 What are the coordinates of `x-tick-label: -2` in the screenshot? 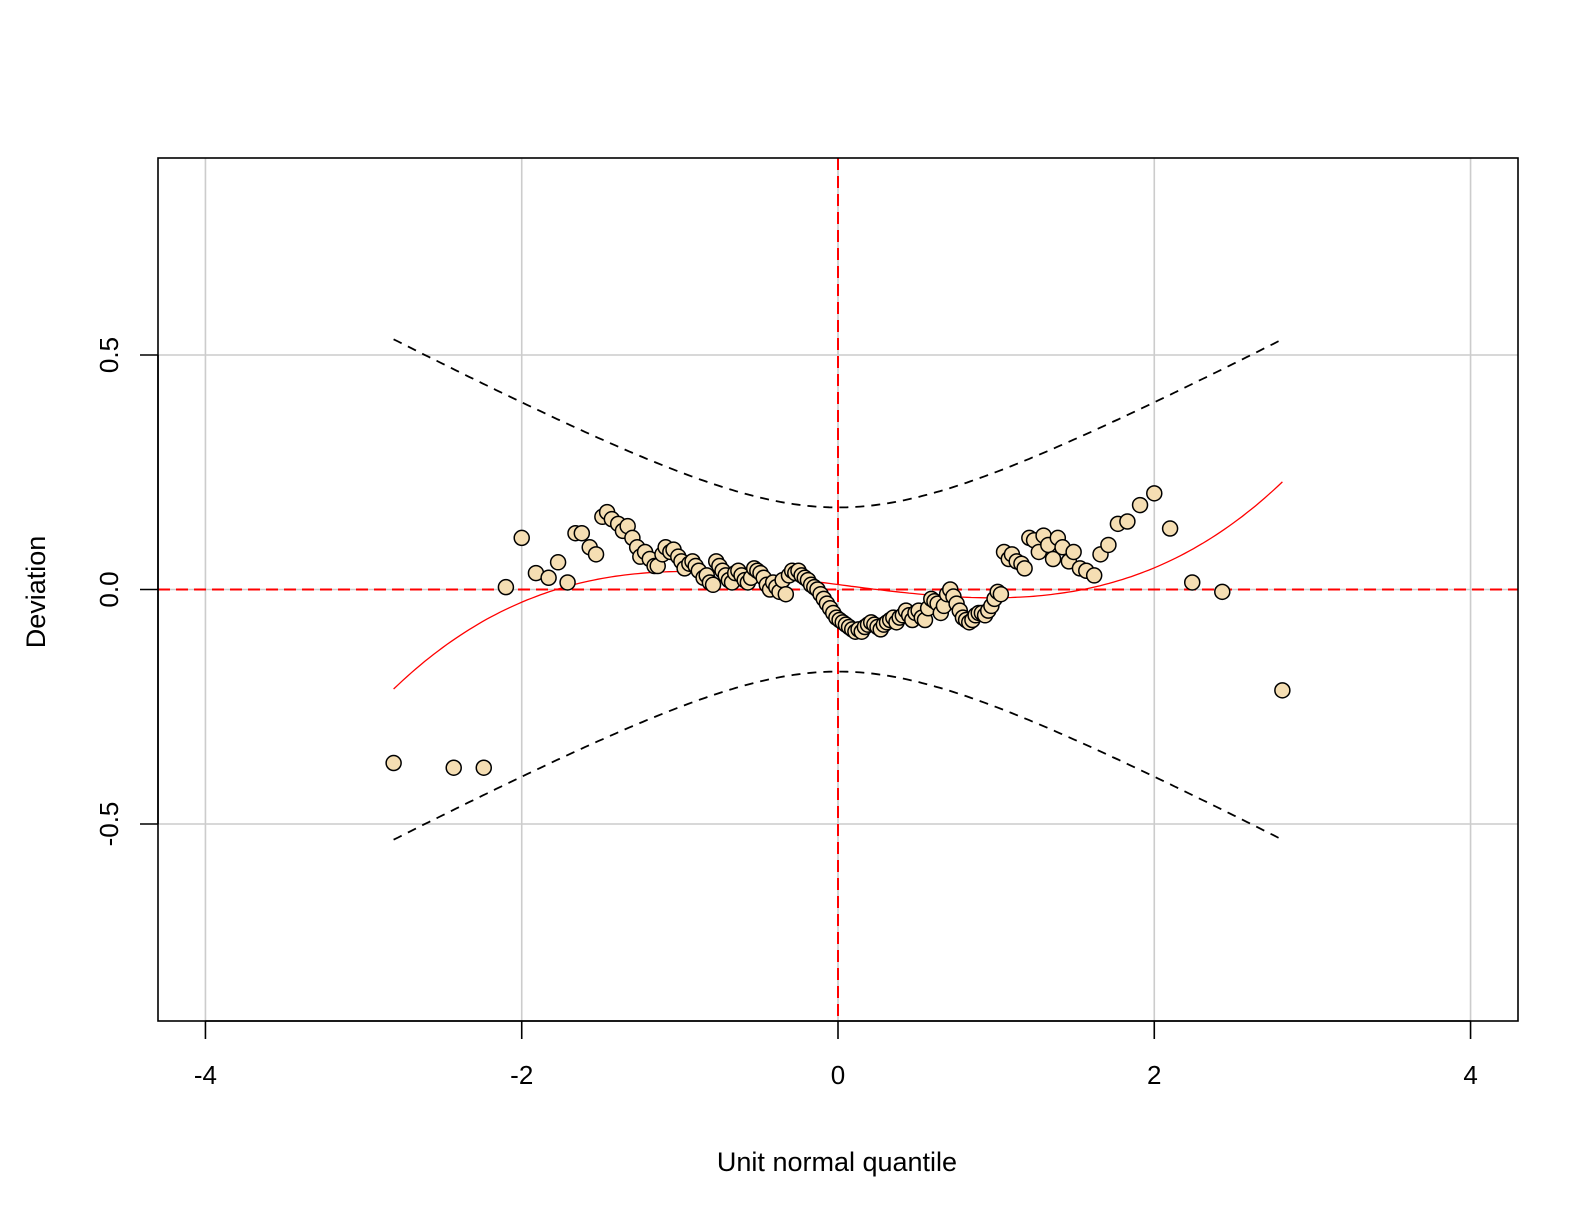 It's located at (521, 1075).